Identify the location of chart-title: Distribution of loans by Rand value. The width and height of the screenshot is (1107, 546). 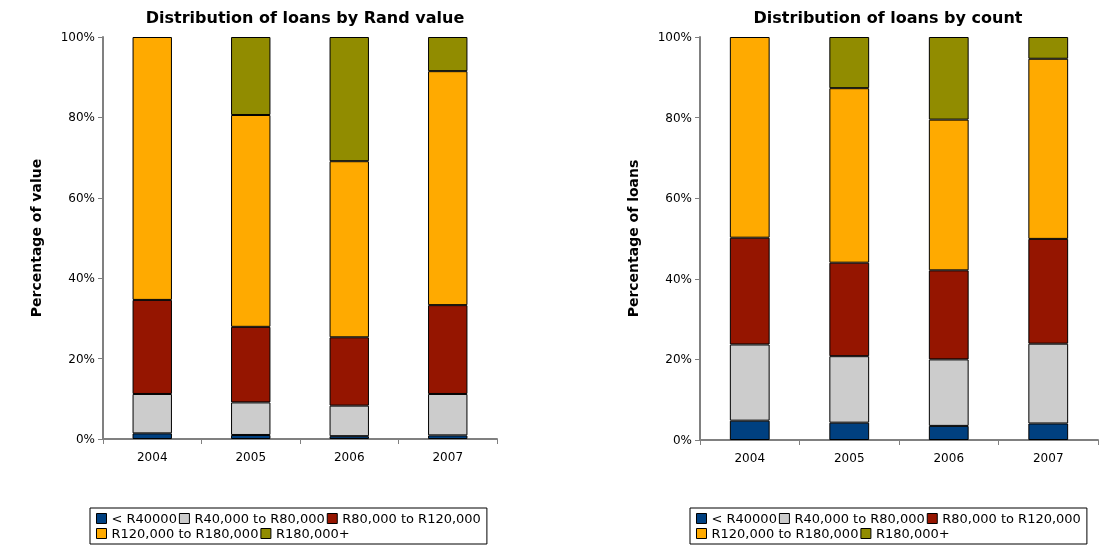
(305, 17).